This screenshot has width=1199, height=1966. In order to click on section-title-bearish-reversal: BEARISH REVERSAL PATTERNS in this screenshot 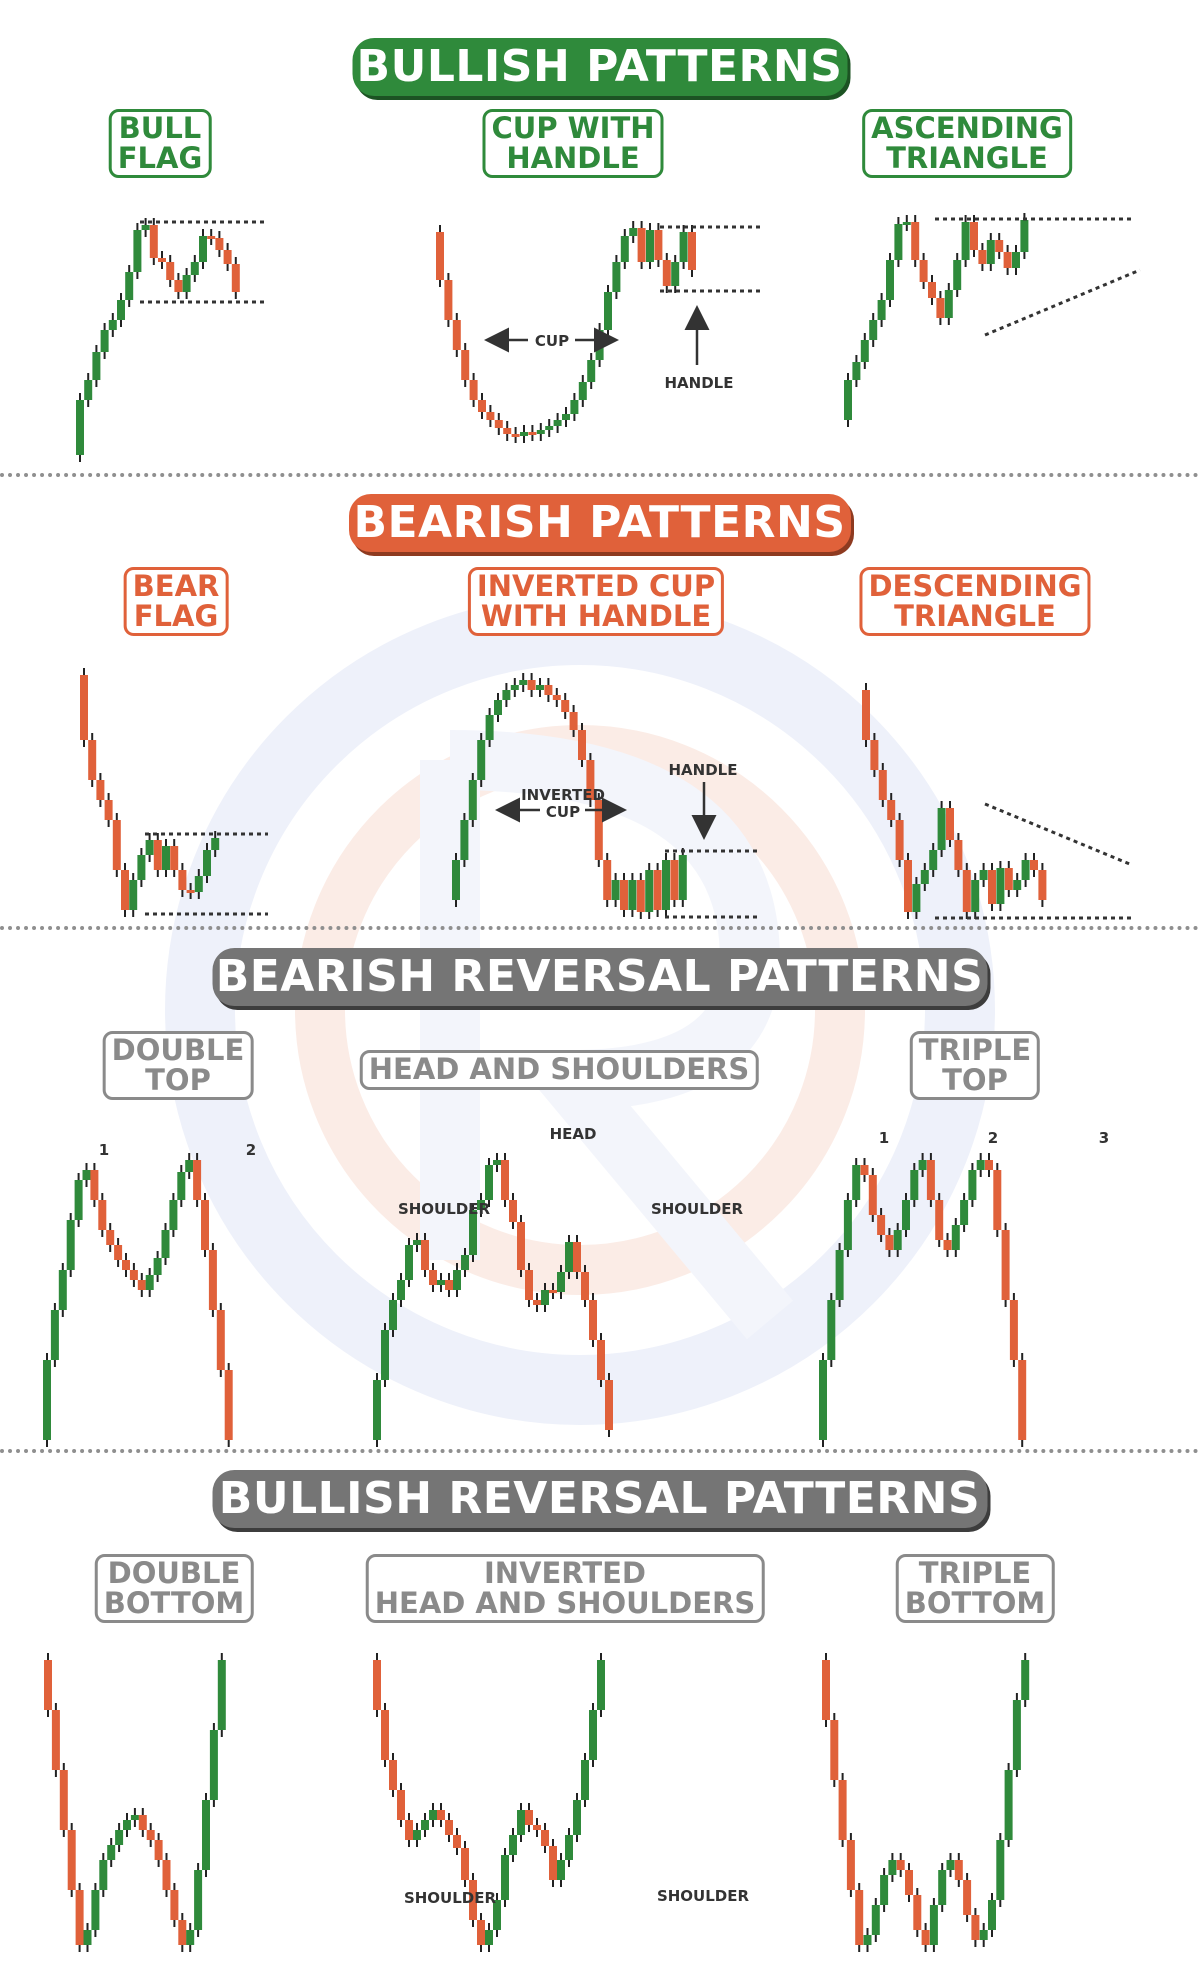, I will do `click(599, 977)`.